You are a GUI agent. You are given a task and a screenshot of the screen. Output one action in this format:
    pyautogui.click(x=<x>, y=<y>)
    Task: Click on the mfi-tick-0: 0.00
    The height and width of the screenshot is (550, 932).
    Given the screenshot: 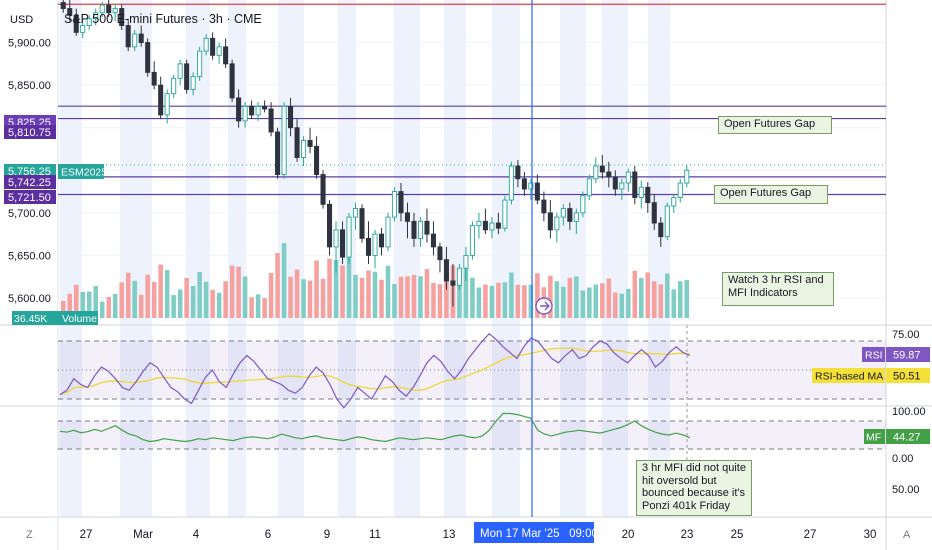 What is the action you would take?
    pyautogui.click(x=902, y=459)
    